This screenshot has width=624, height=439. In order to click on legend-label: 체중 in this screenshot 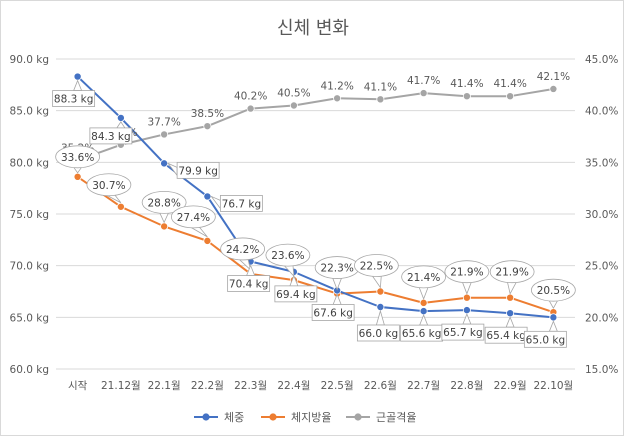, I will do `click(234, 417)`.